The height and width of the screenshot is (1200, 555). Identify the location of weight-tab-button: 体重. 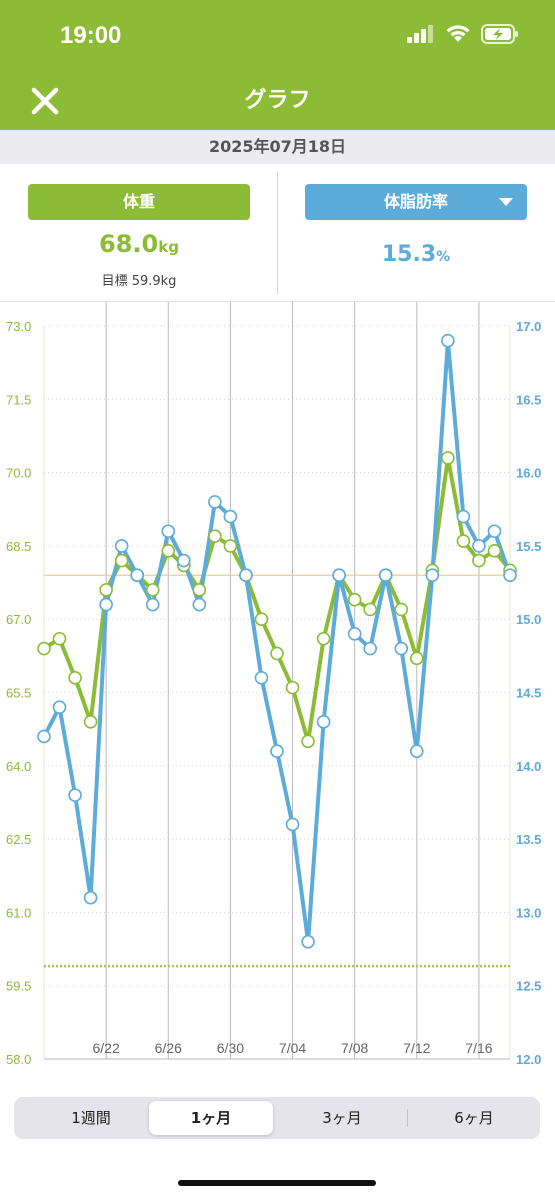
(139, 202).